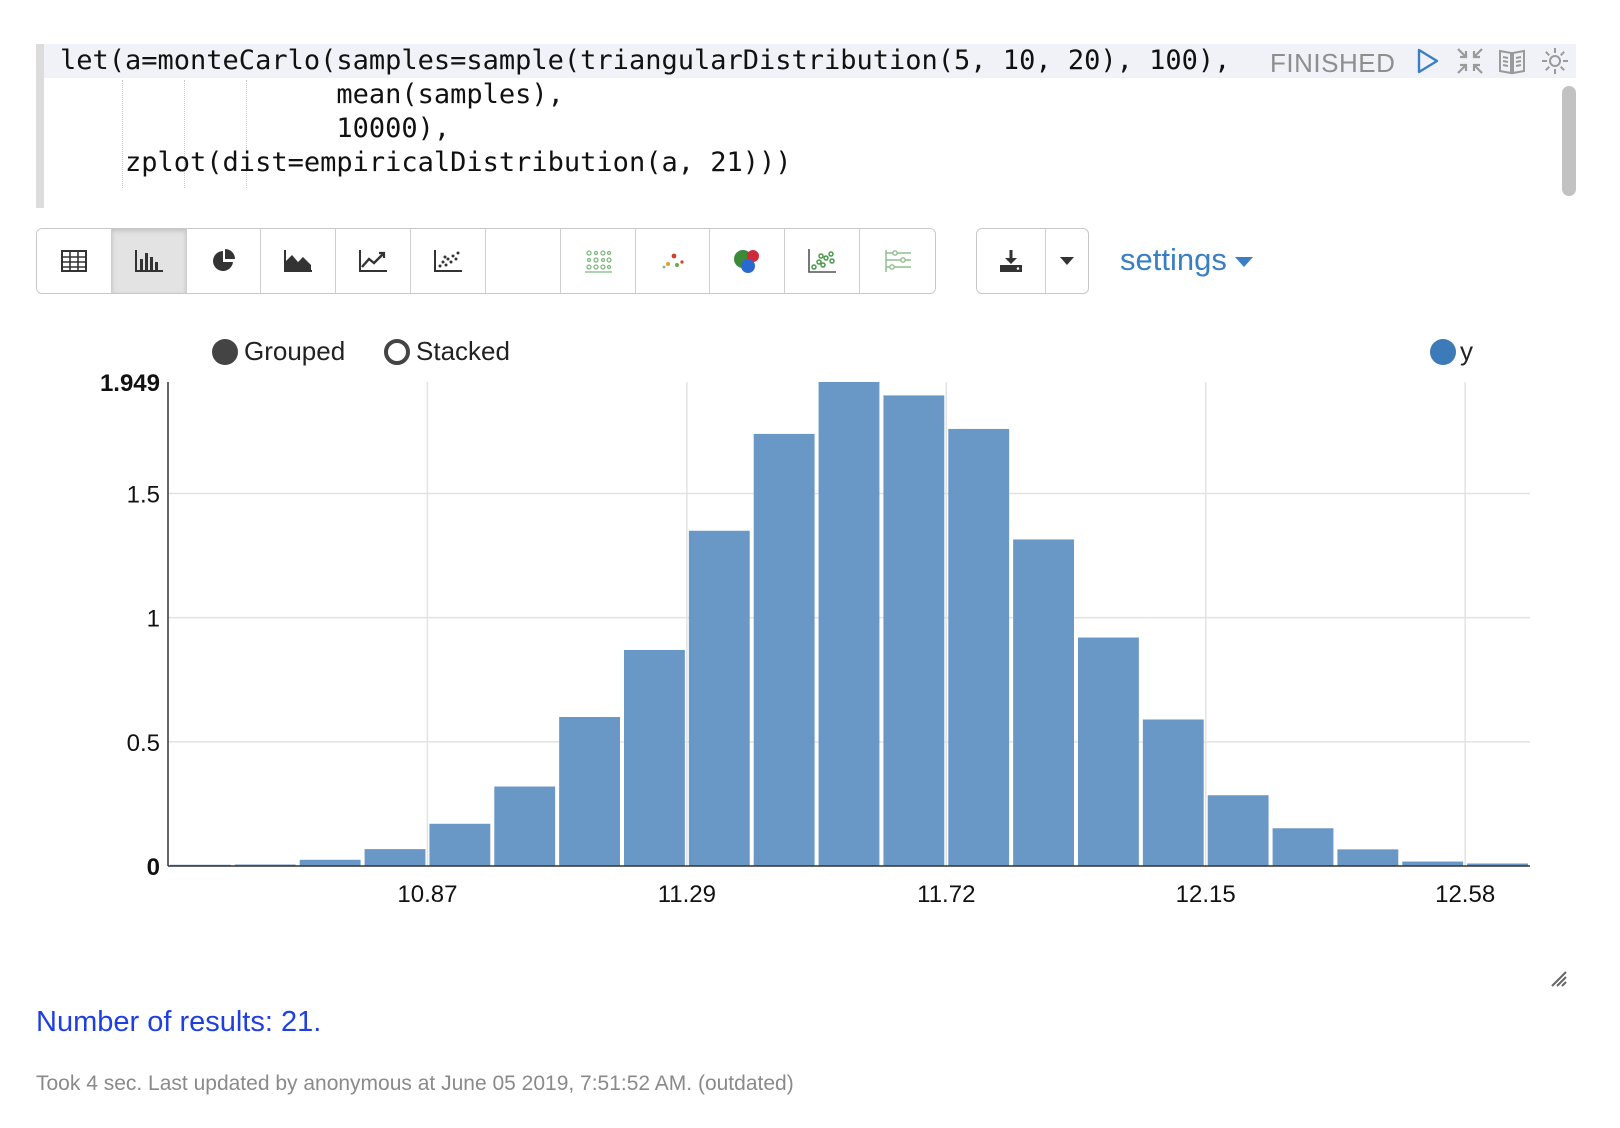 Image resolution: width=1620 pixels, height=1128 pixels. Describe the element at coordinates (1333, 63) in the screenshot. I see `paragraph-status: FINISHED` at that location.